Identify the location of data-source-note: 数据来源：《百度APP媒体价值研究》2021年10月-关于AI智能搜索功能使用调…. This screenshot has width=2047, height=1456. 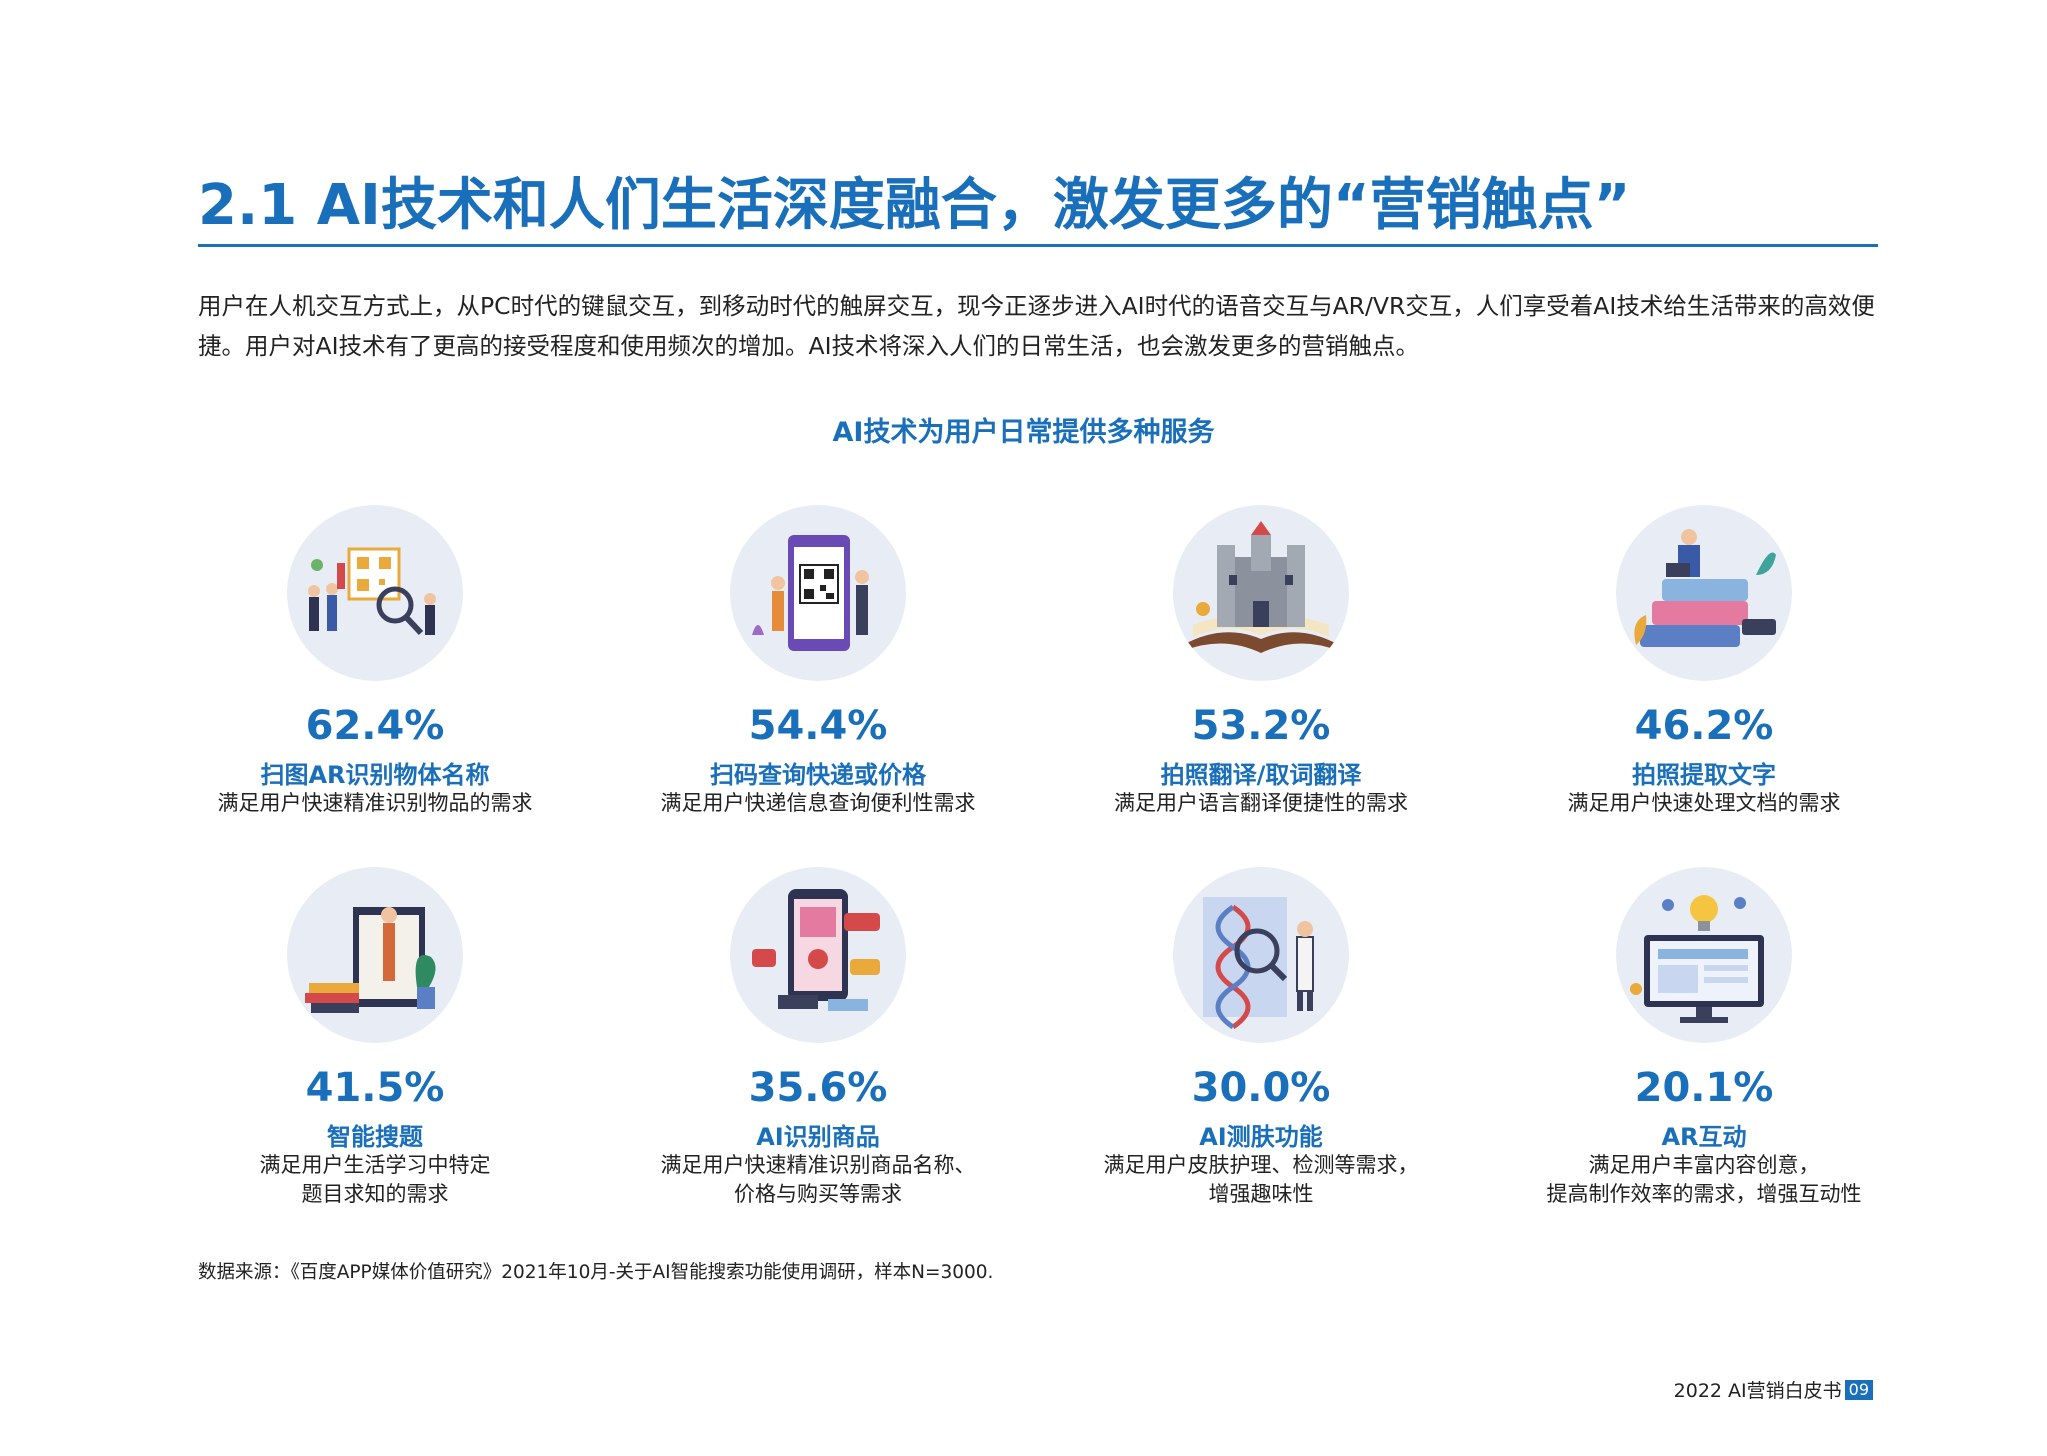
(596, 1272).